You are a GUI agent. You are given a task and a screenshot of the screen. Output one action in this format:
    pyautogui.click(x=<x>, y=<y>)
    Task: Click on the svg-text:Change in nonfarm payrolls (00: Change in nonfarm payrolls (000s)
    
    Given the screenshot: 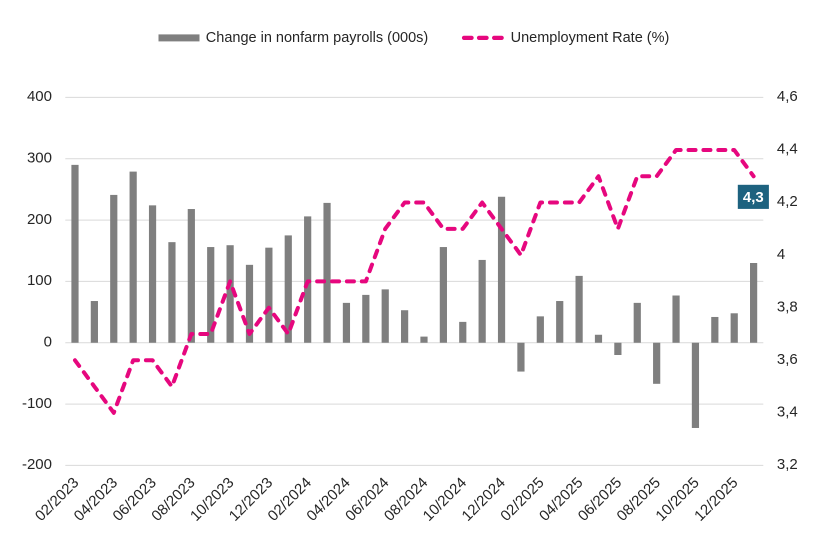 What is the action you would take?
    pyautogui.click(x=317, y=38)
    